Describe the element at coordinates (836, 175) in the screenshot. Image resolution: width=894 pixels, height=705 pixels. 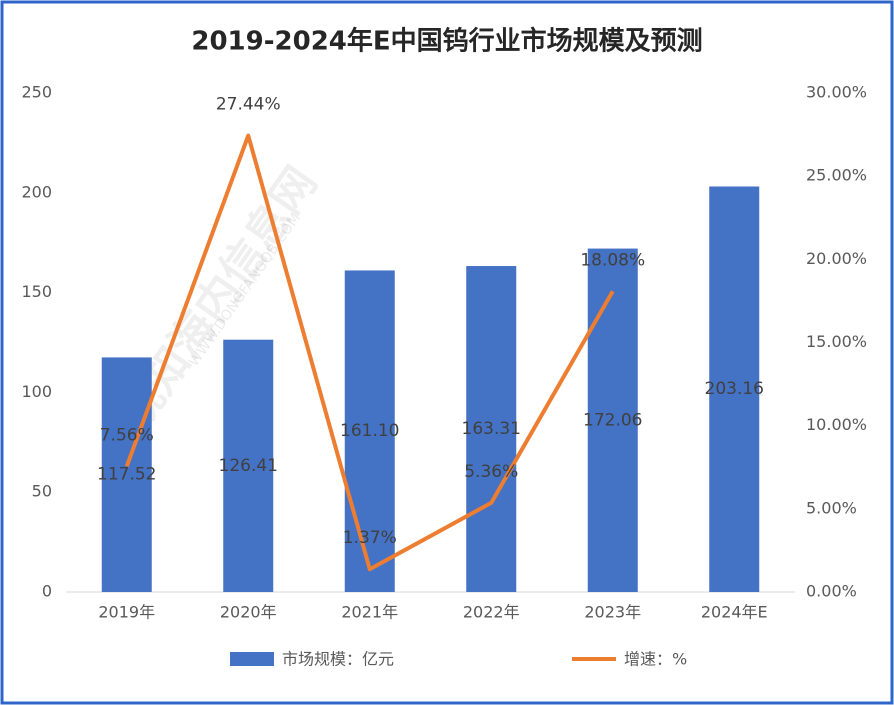
I see `y2-tick-label: 25.00%` at that location.